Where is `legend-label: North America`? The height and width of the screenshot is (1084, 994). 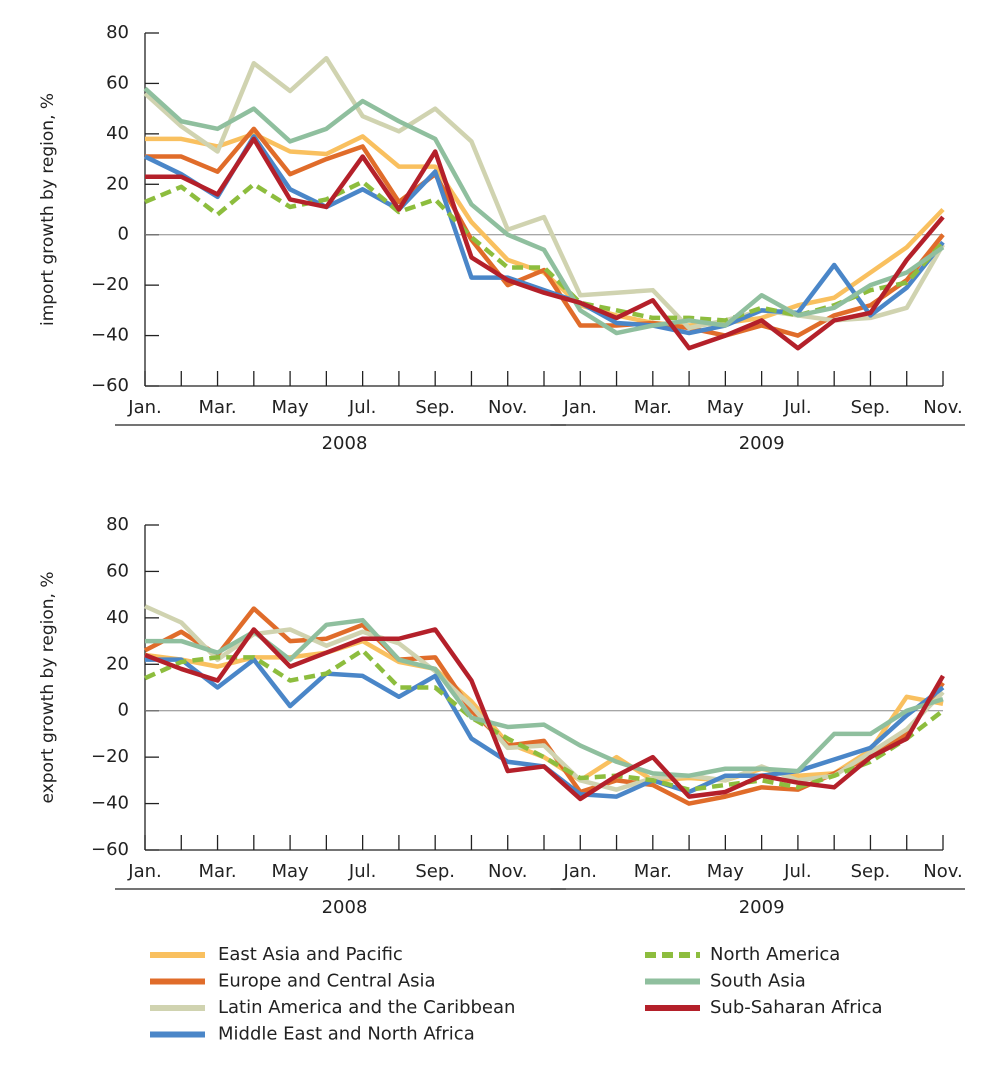 legend-label: North America is located at coordinates (775, 954).